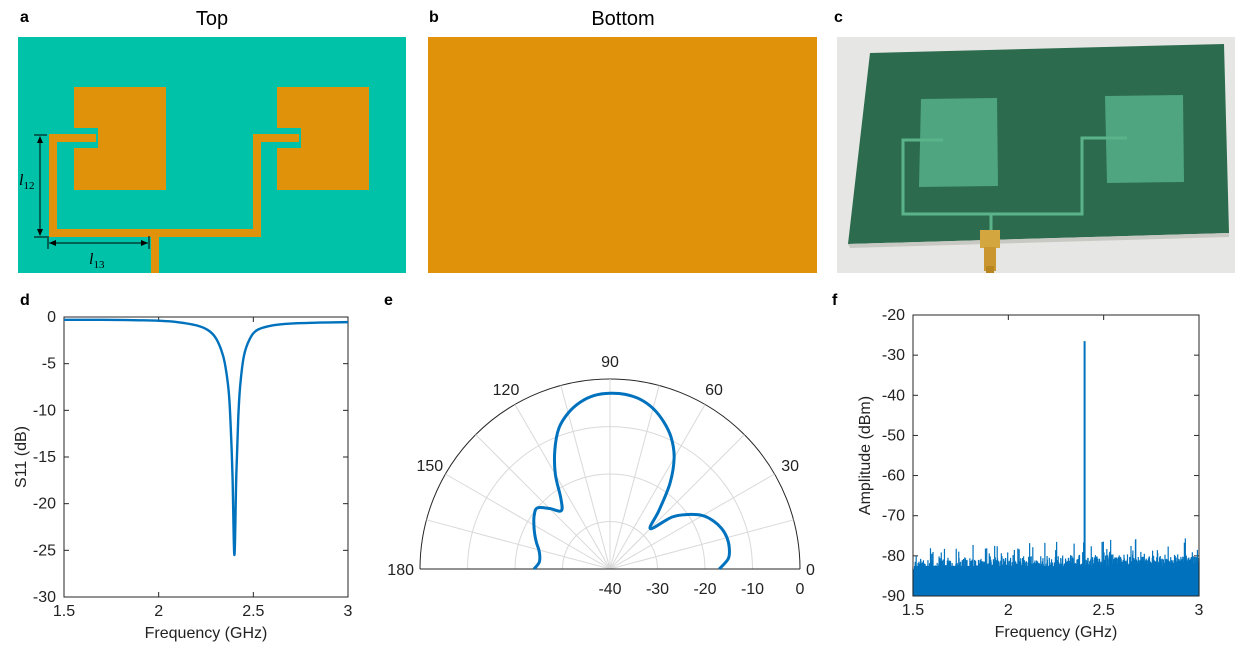 The height and width of the screenshot is (650, 1253). I want to click on plot-frame-overlay, so click(1056, 455).